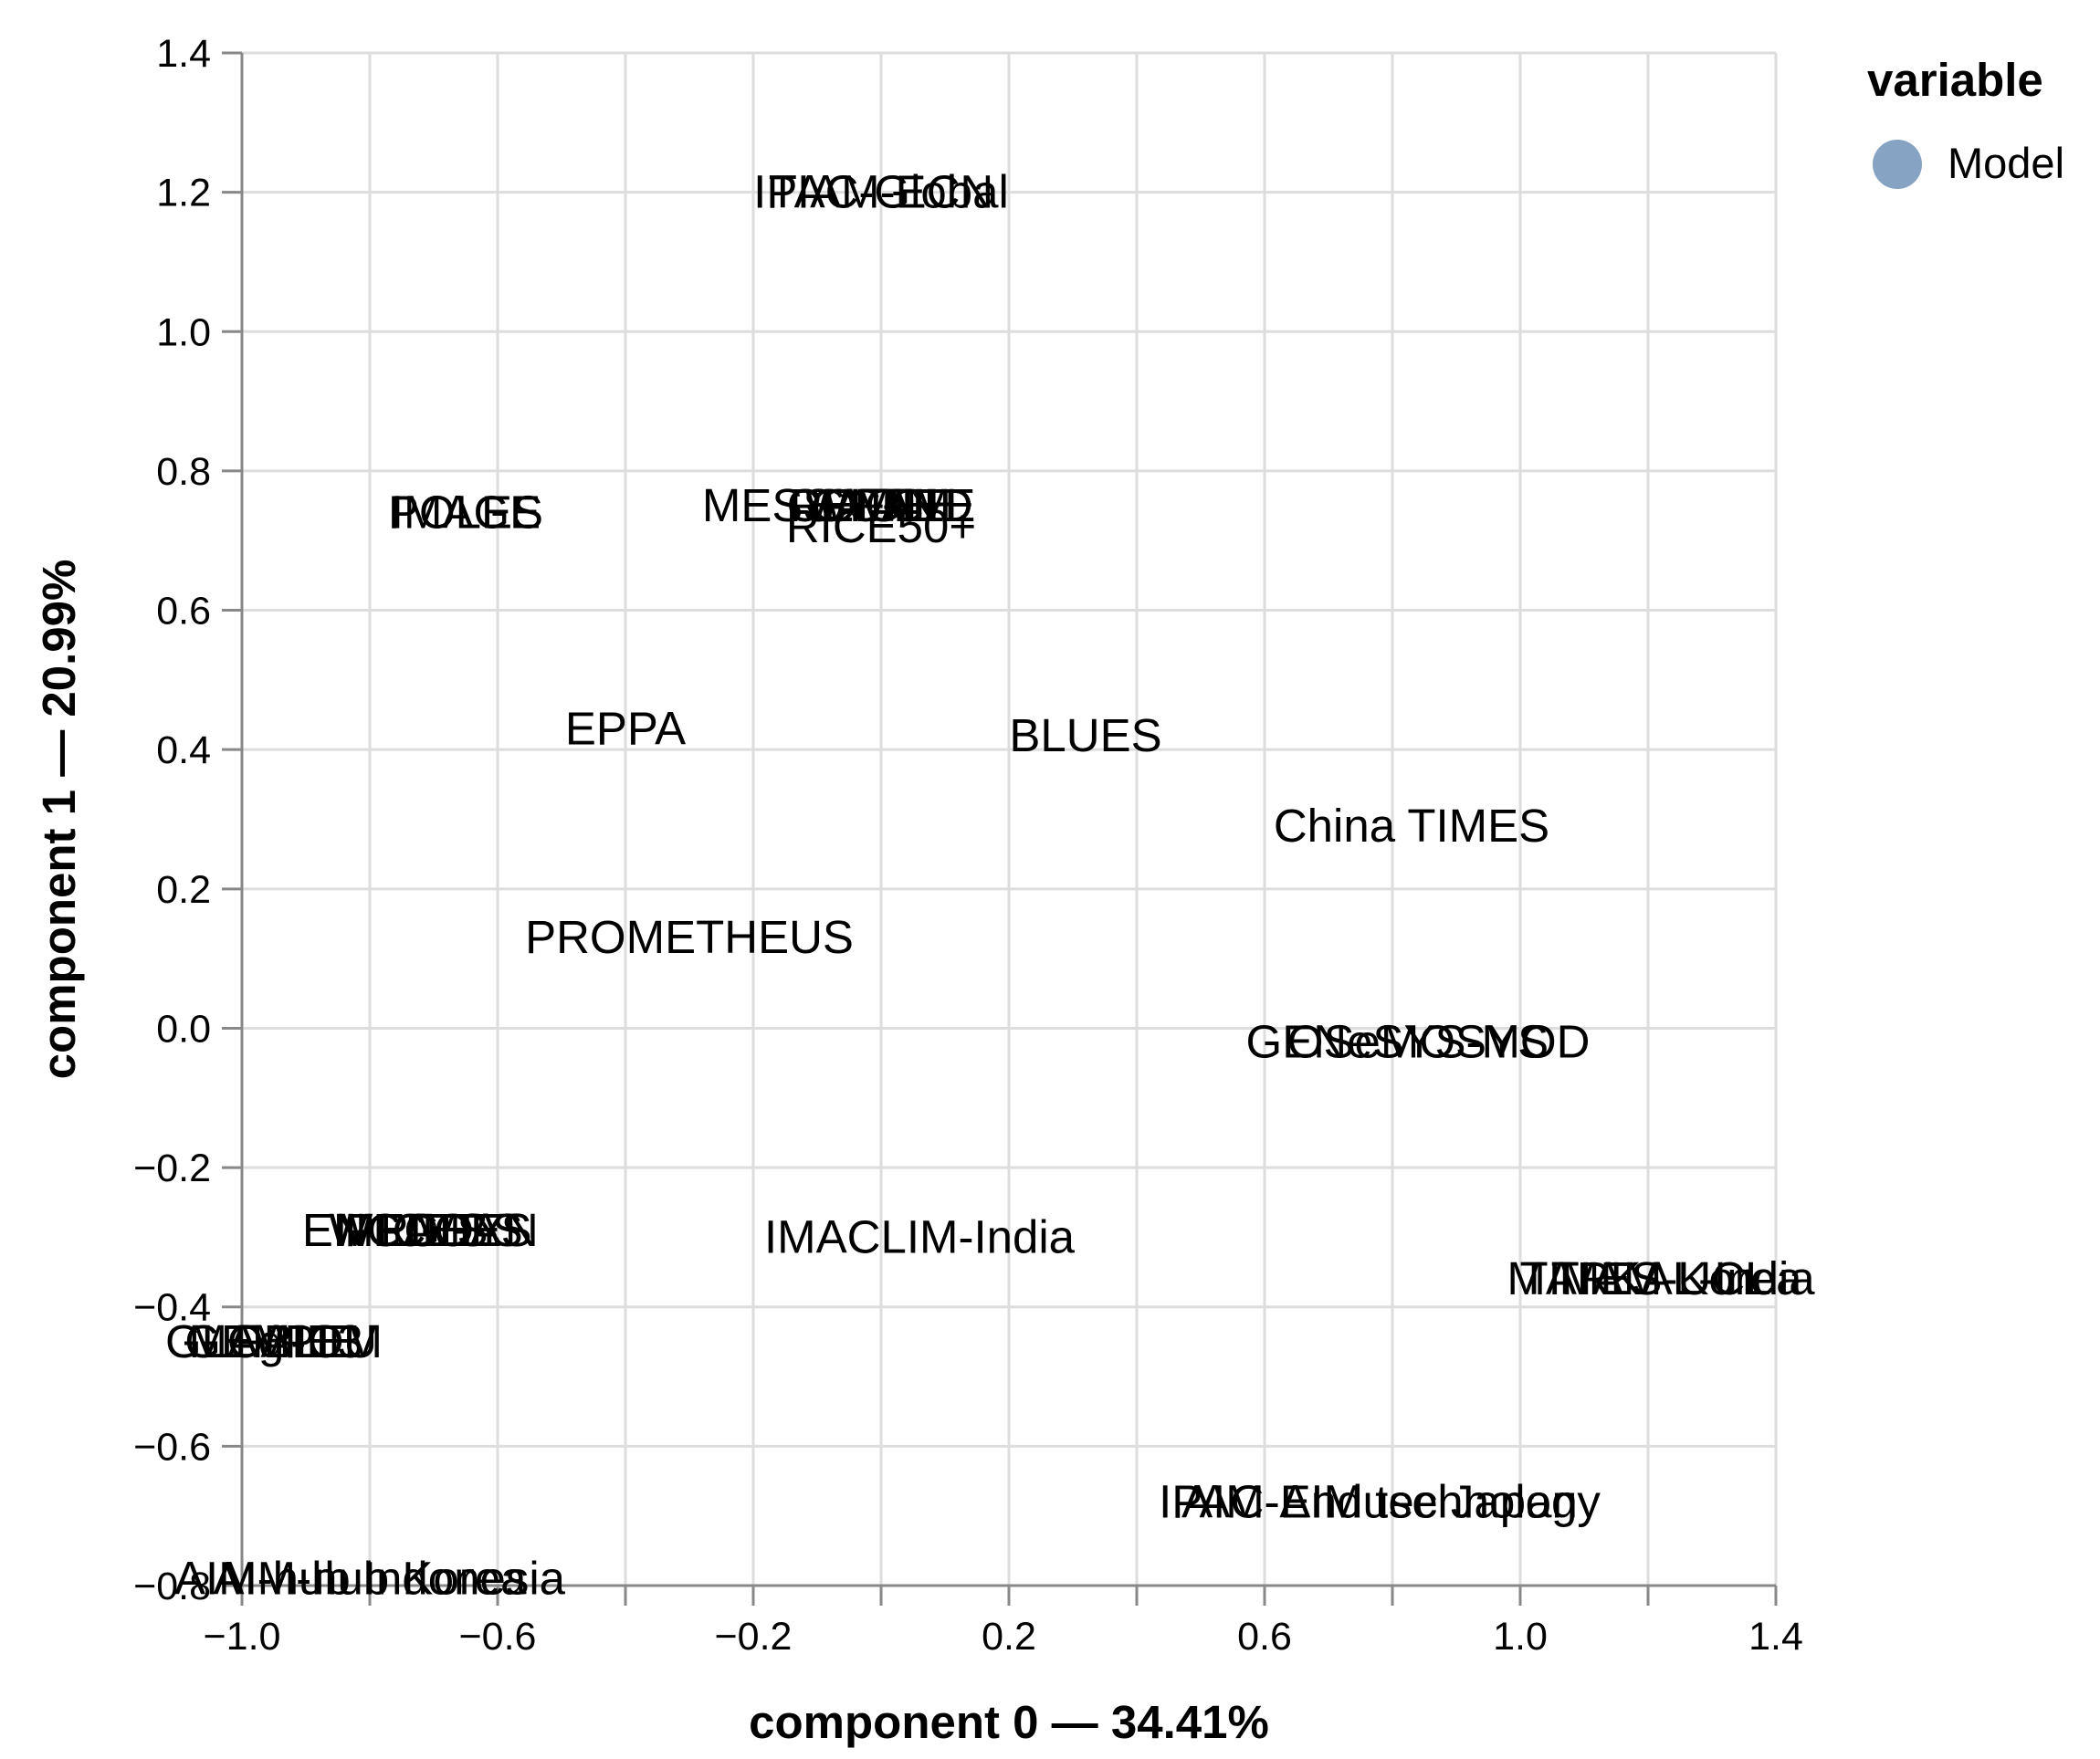  I want to click on y-tick-label: −0.8, so click(172, 1586).